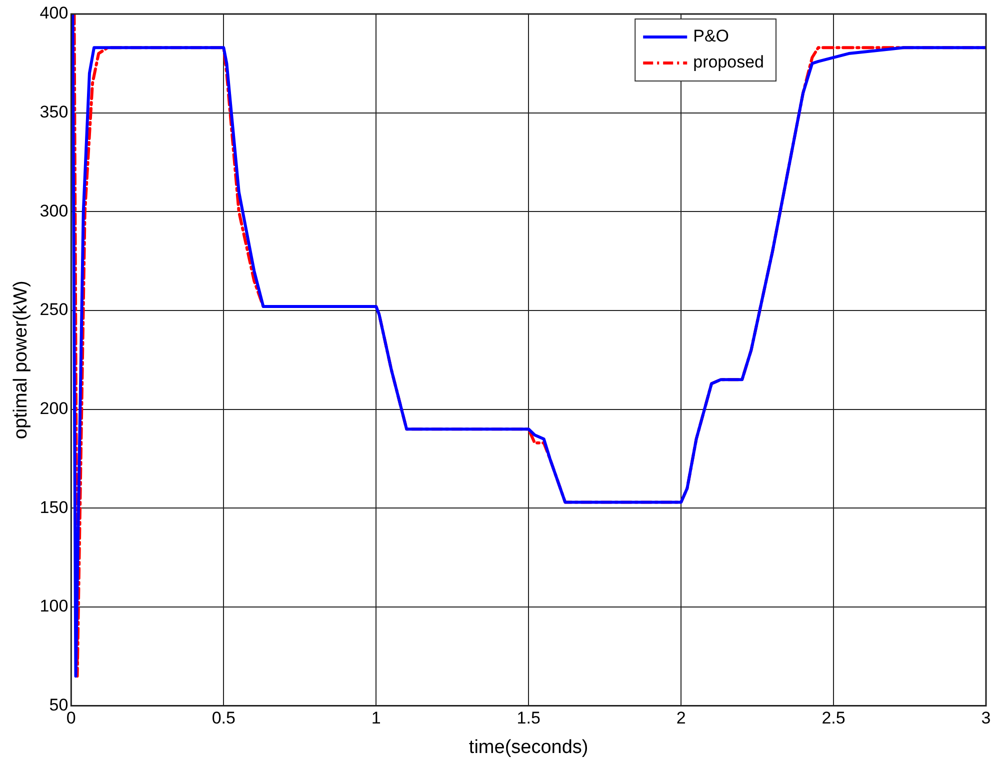  What do you see at coordinates (54, 408) in the screenshot?
I see `y-tick-label: 200` at bounding box center [54, 408].